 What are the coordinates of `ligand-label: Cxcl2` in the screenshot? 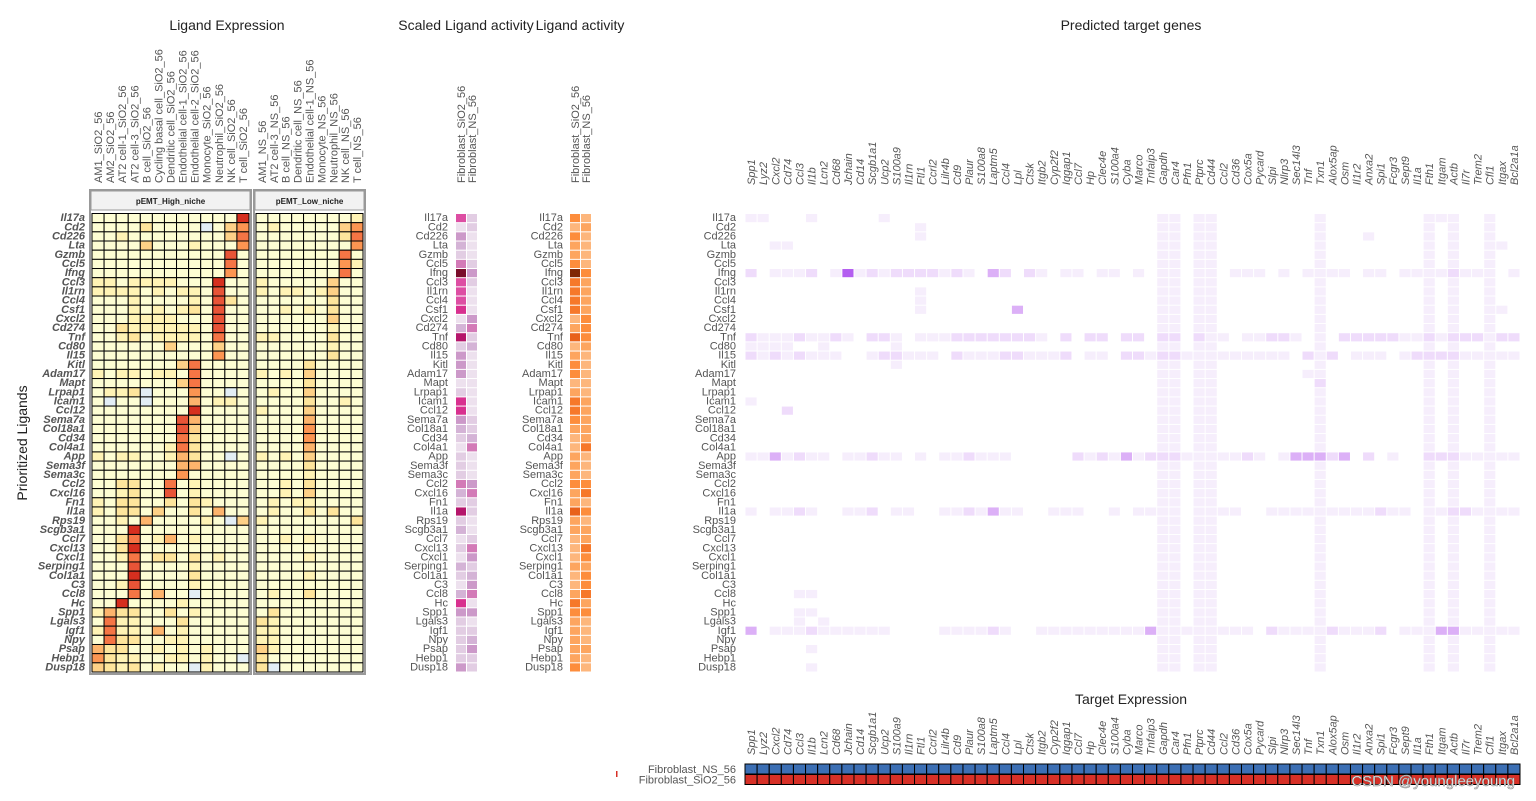 It's located at (70, 319).